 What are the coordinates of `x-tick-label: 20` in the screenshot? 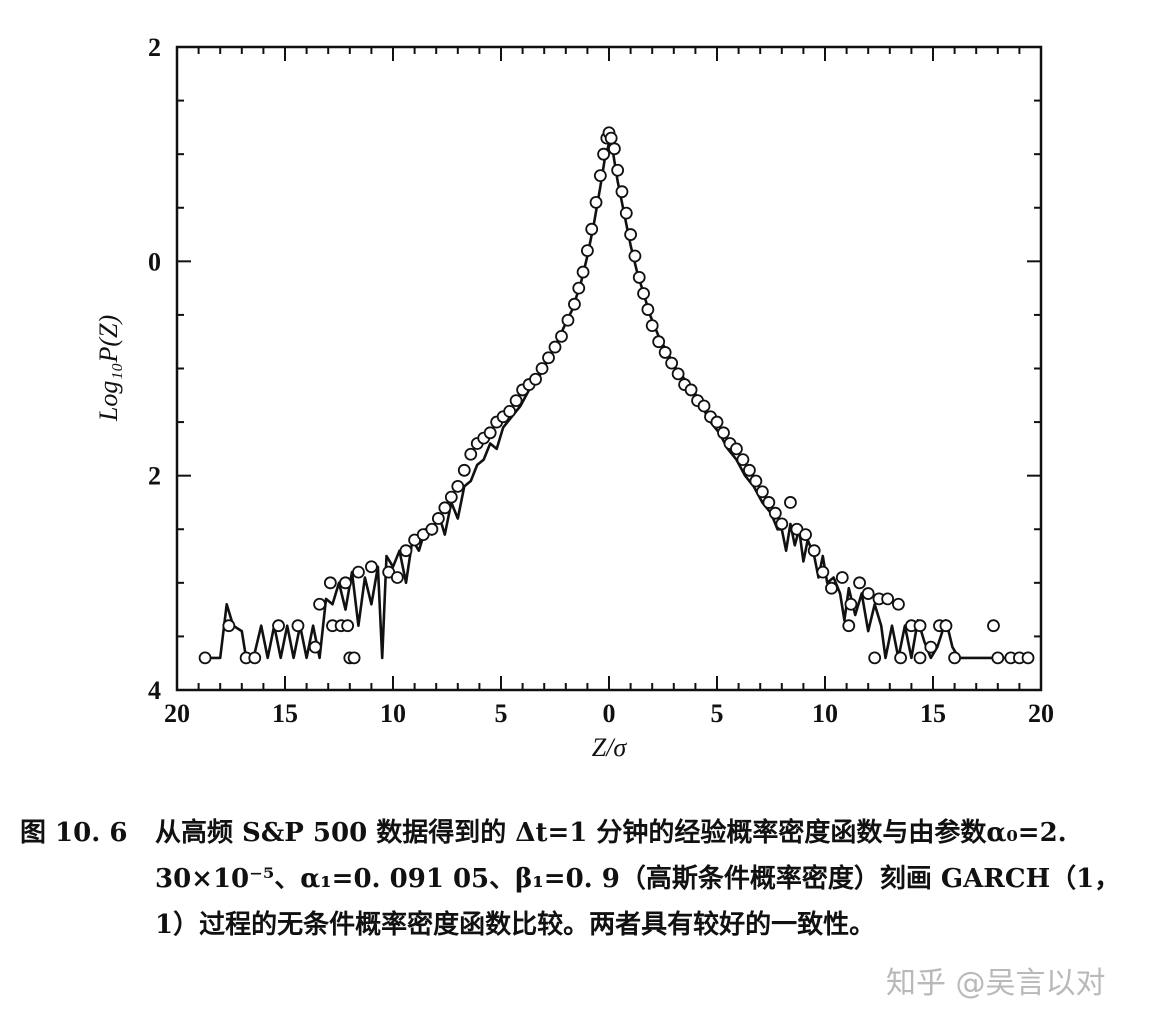 It's located at (177, 713).